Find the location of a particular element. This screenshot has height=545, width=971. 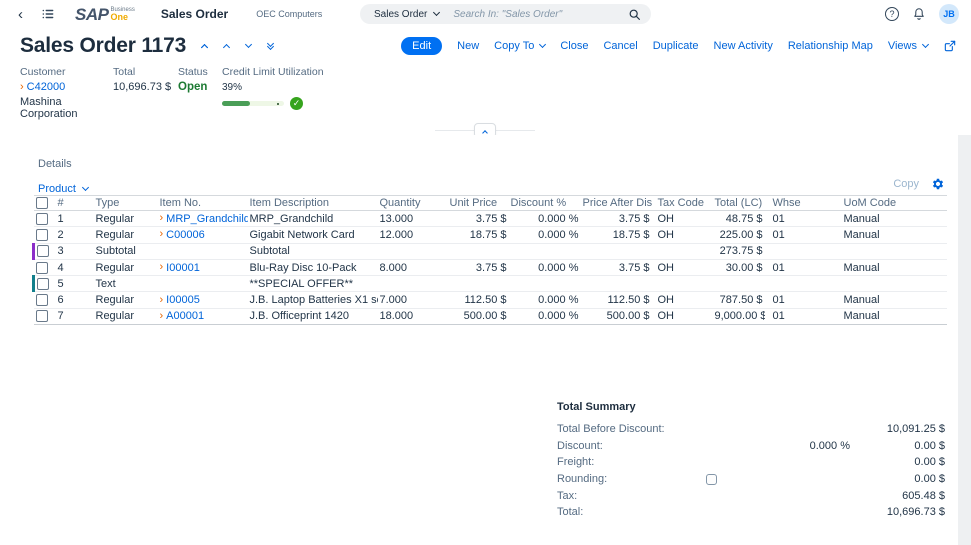

summary-row-rounding: Rounding: 0.00 $ is located at coordinates (751, 481).